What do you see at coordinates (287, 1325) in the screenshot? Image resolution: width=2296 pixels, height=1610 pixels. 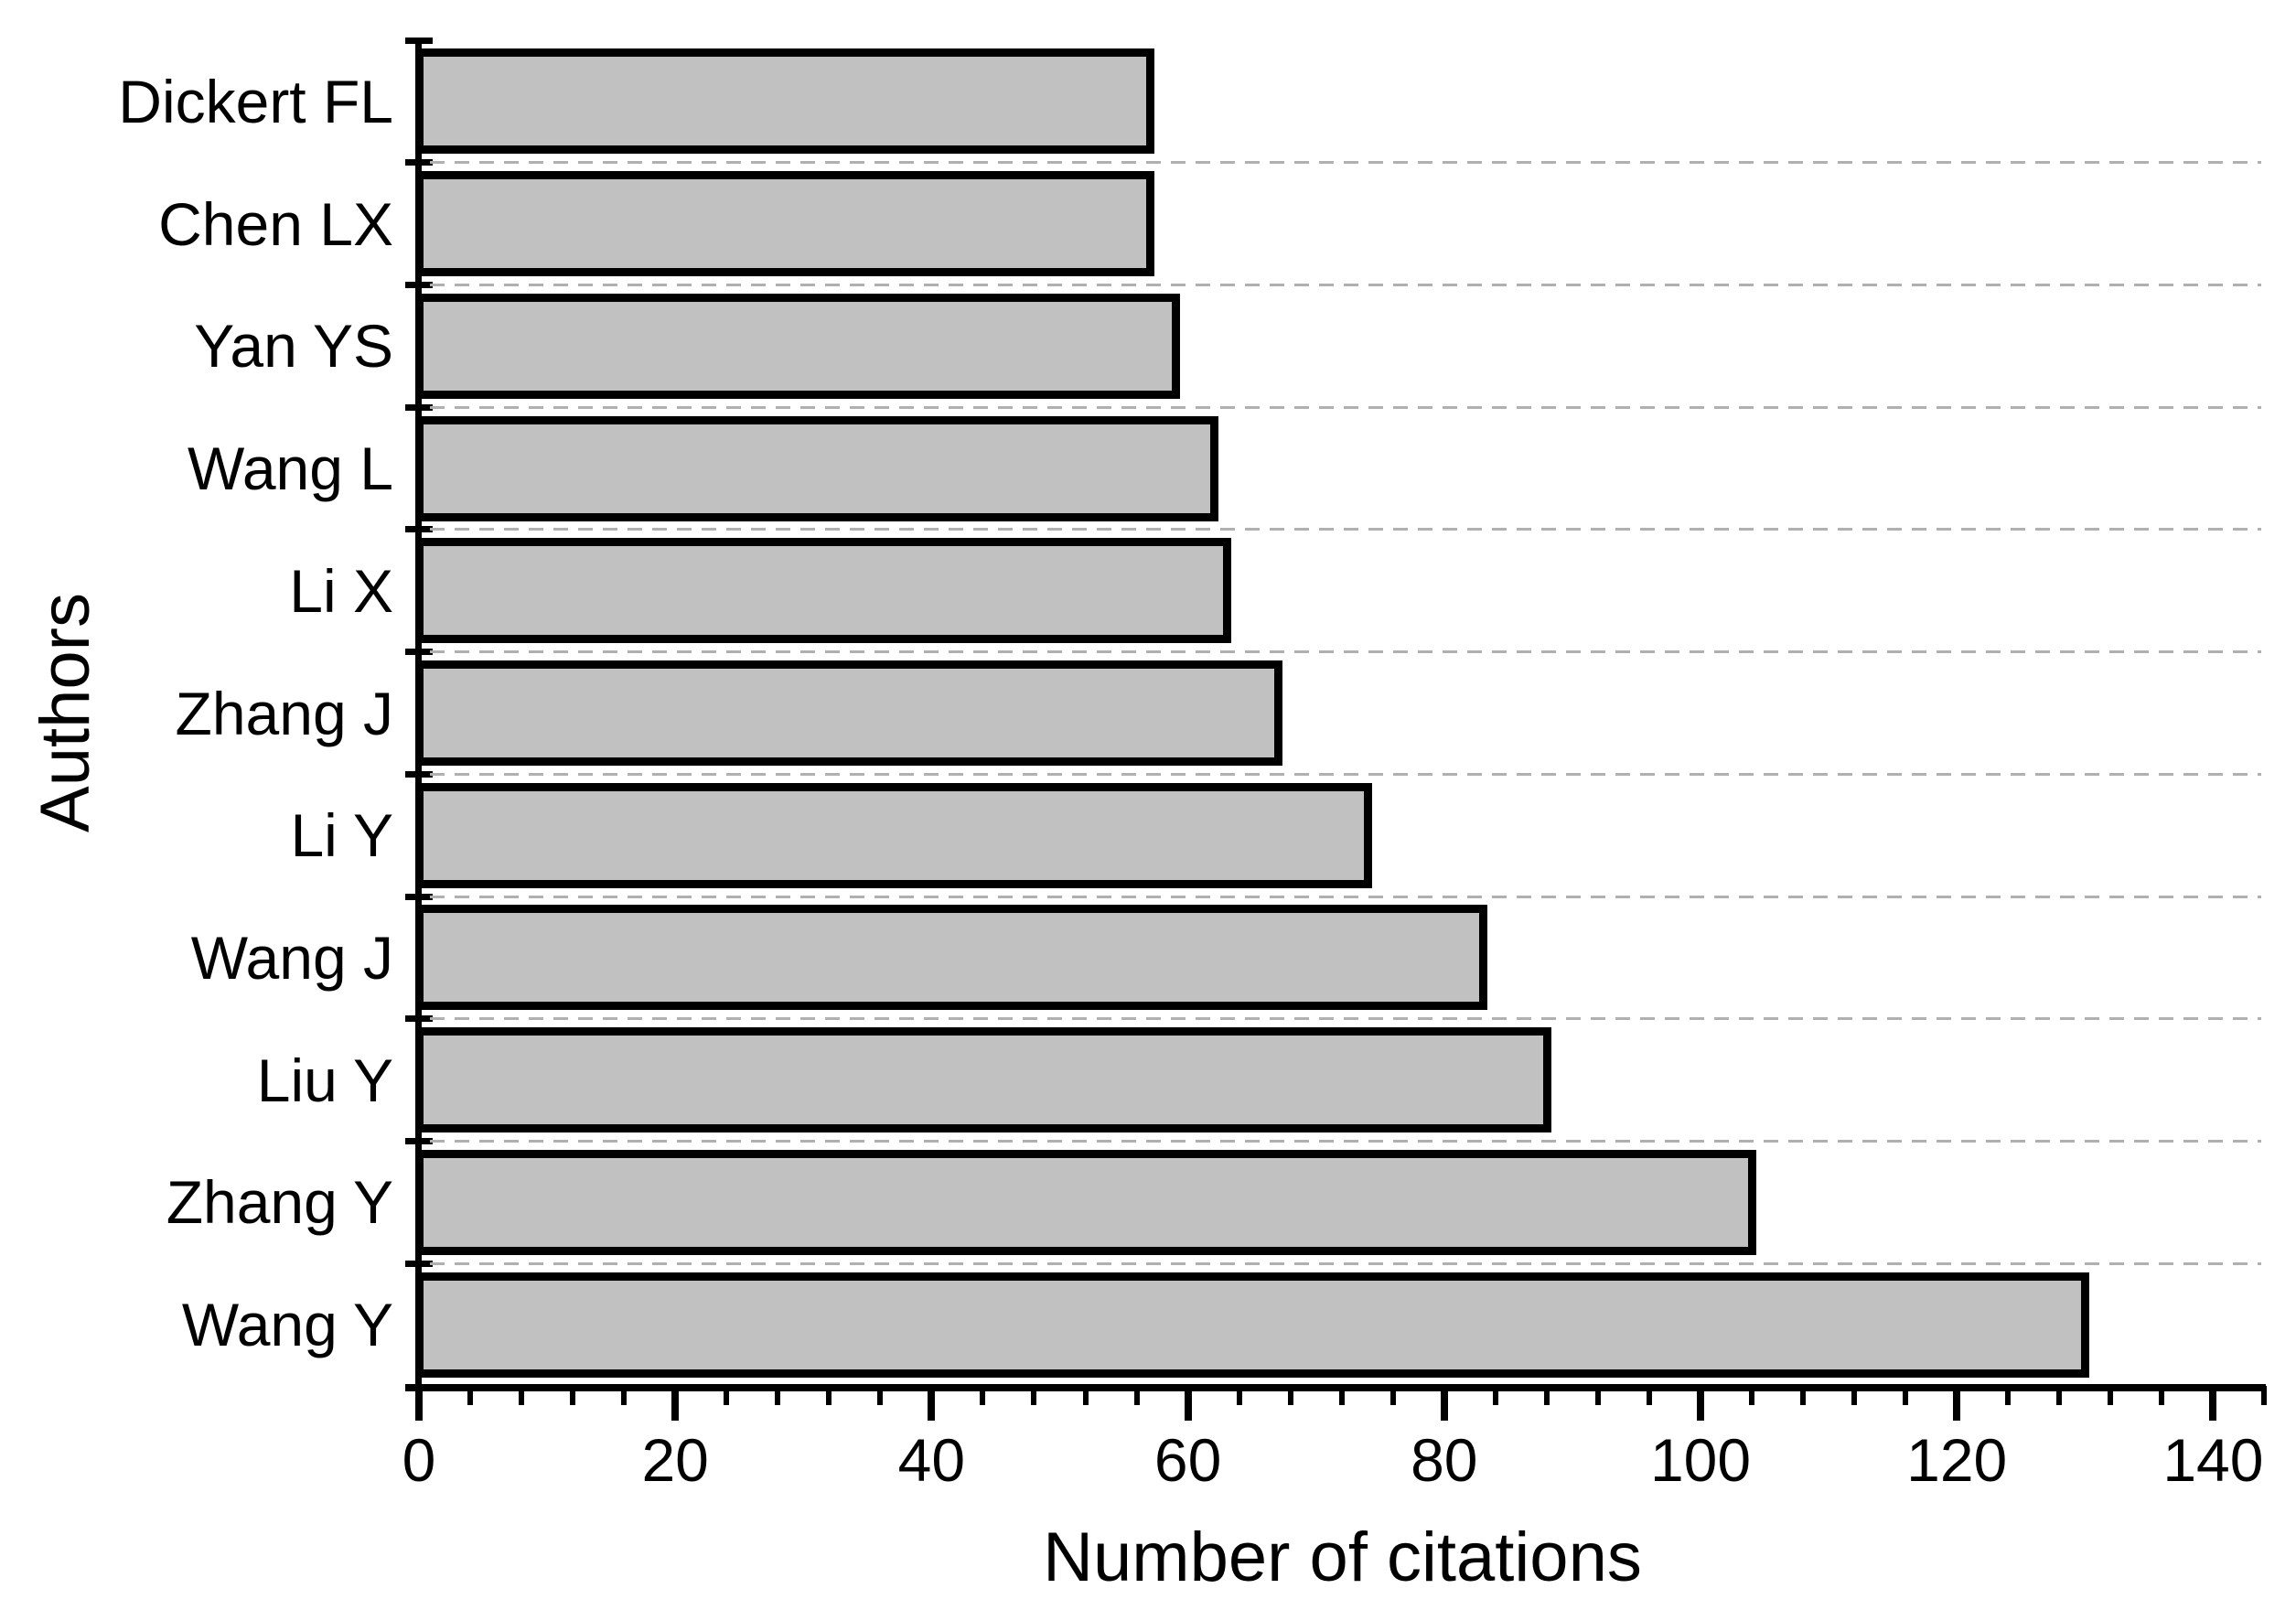 I see `category-label: Wang Y` at bounding box center [287, 1325].